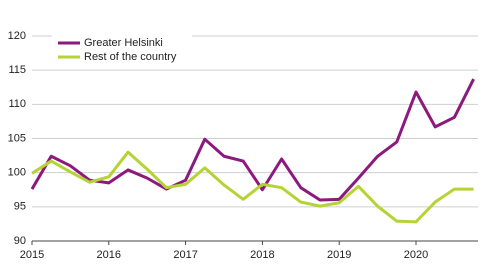 Image resolution: width=494 pixels, height=265 pixels. I want to click on y-tick-label: 110, so click(17, 104).